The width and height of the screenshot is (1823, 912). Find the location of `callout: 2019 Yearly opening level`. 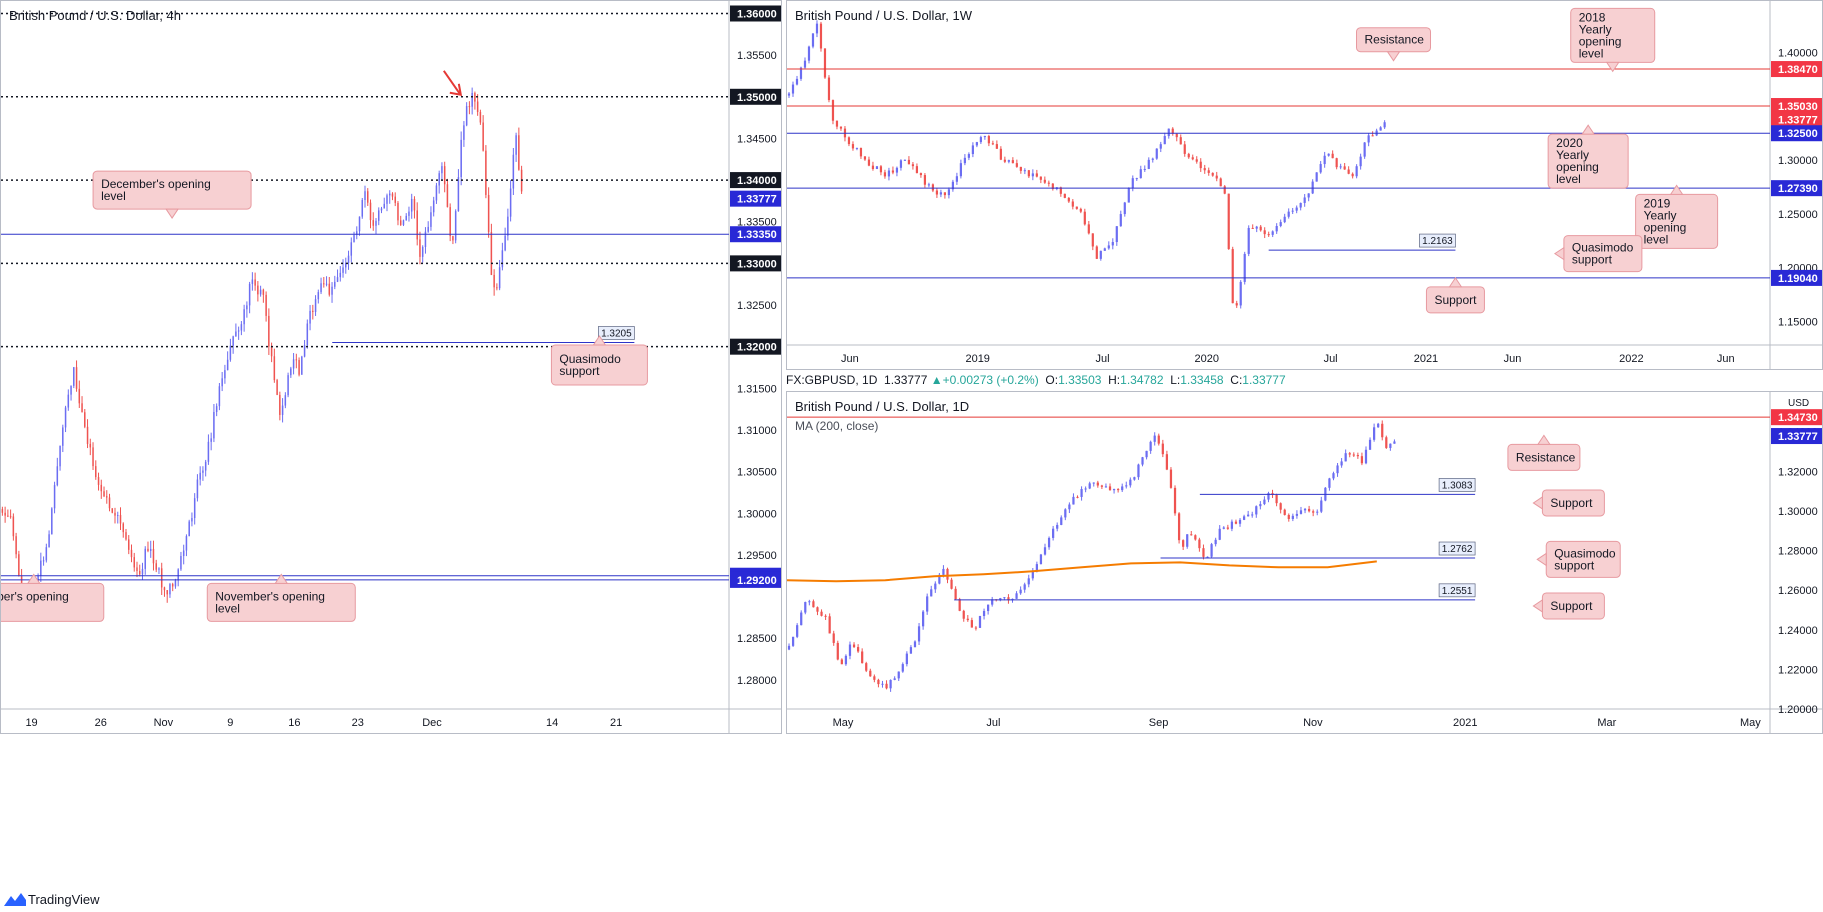

callout: 2019 Yearly opening level is located at coordinates (1677, 216).